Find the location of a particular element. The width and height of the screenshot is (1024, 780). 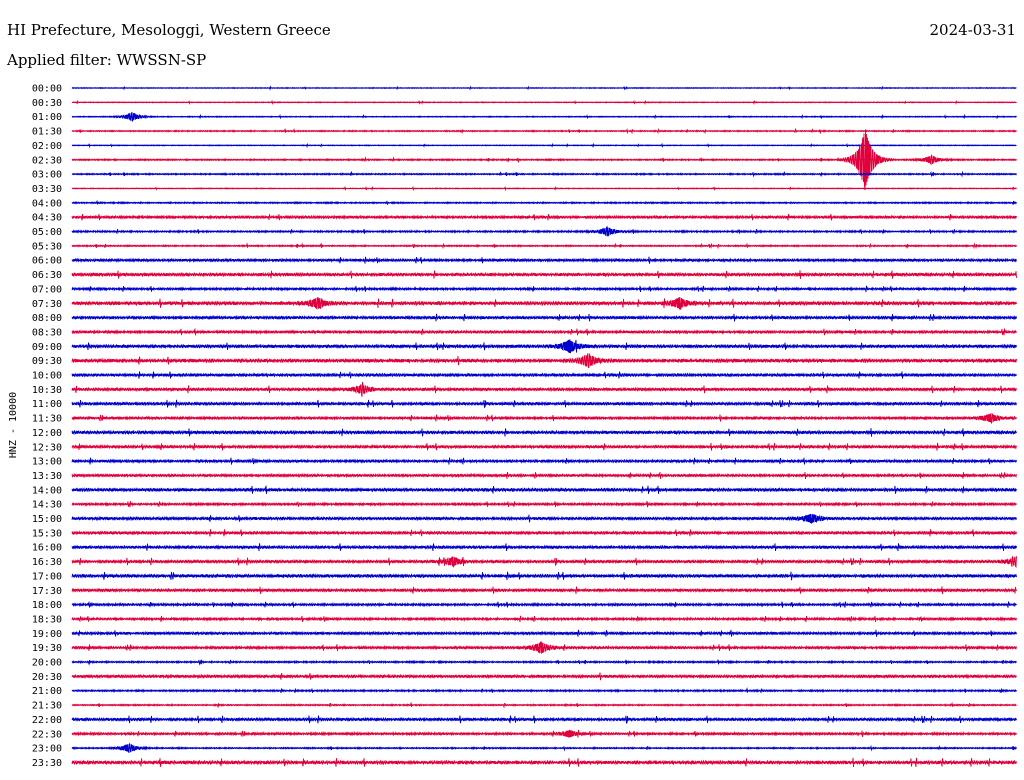

time-tick-label: 11:00 is located at coordinates (47, 404).